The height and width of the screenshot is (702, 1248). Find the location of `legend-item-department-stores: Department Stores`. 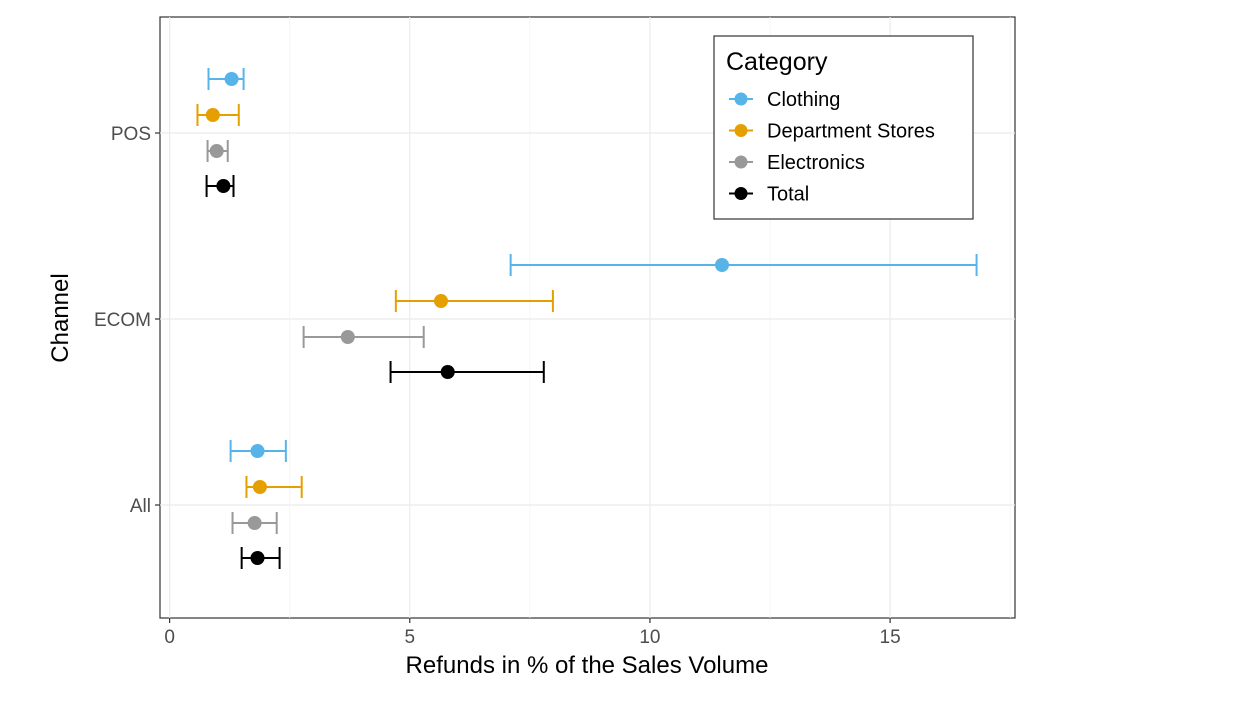

legend-item-department-stores: Department Stores is located at coordinates (832, 132).